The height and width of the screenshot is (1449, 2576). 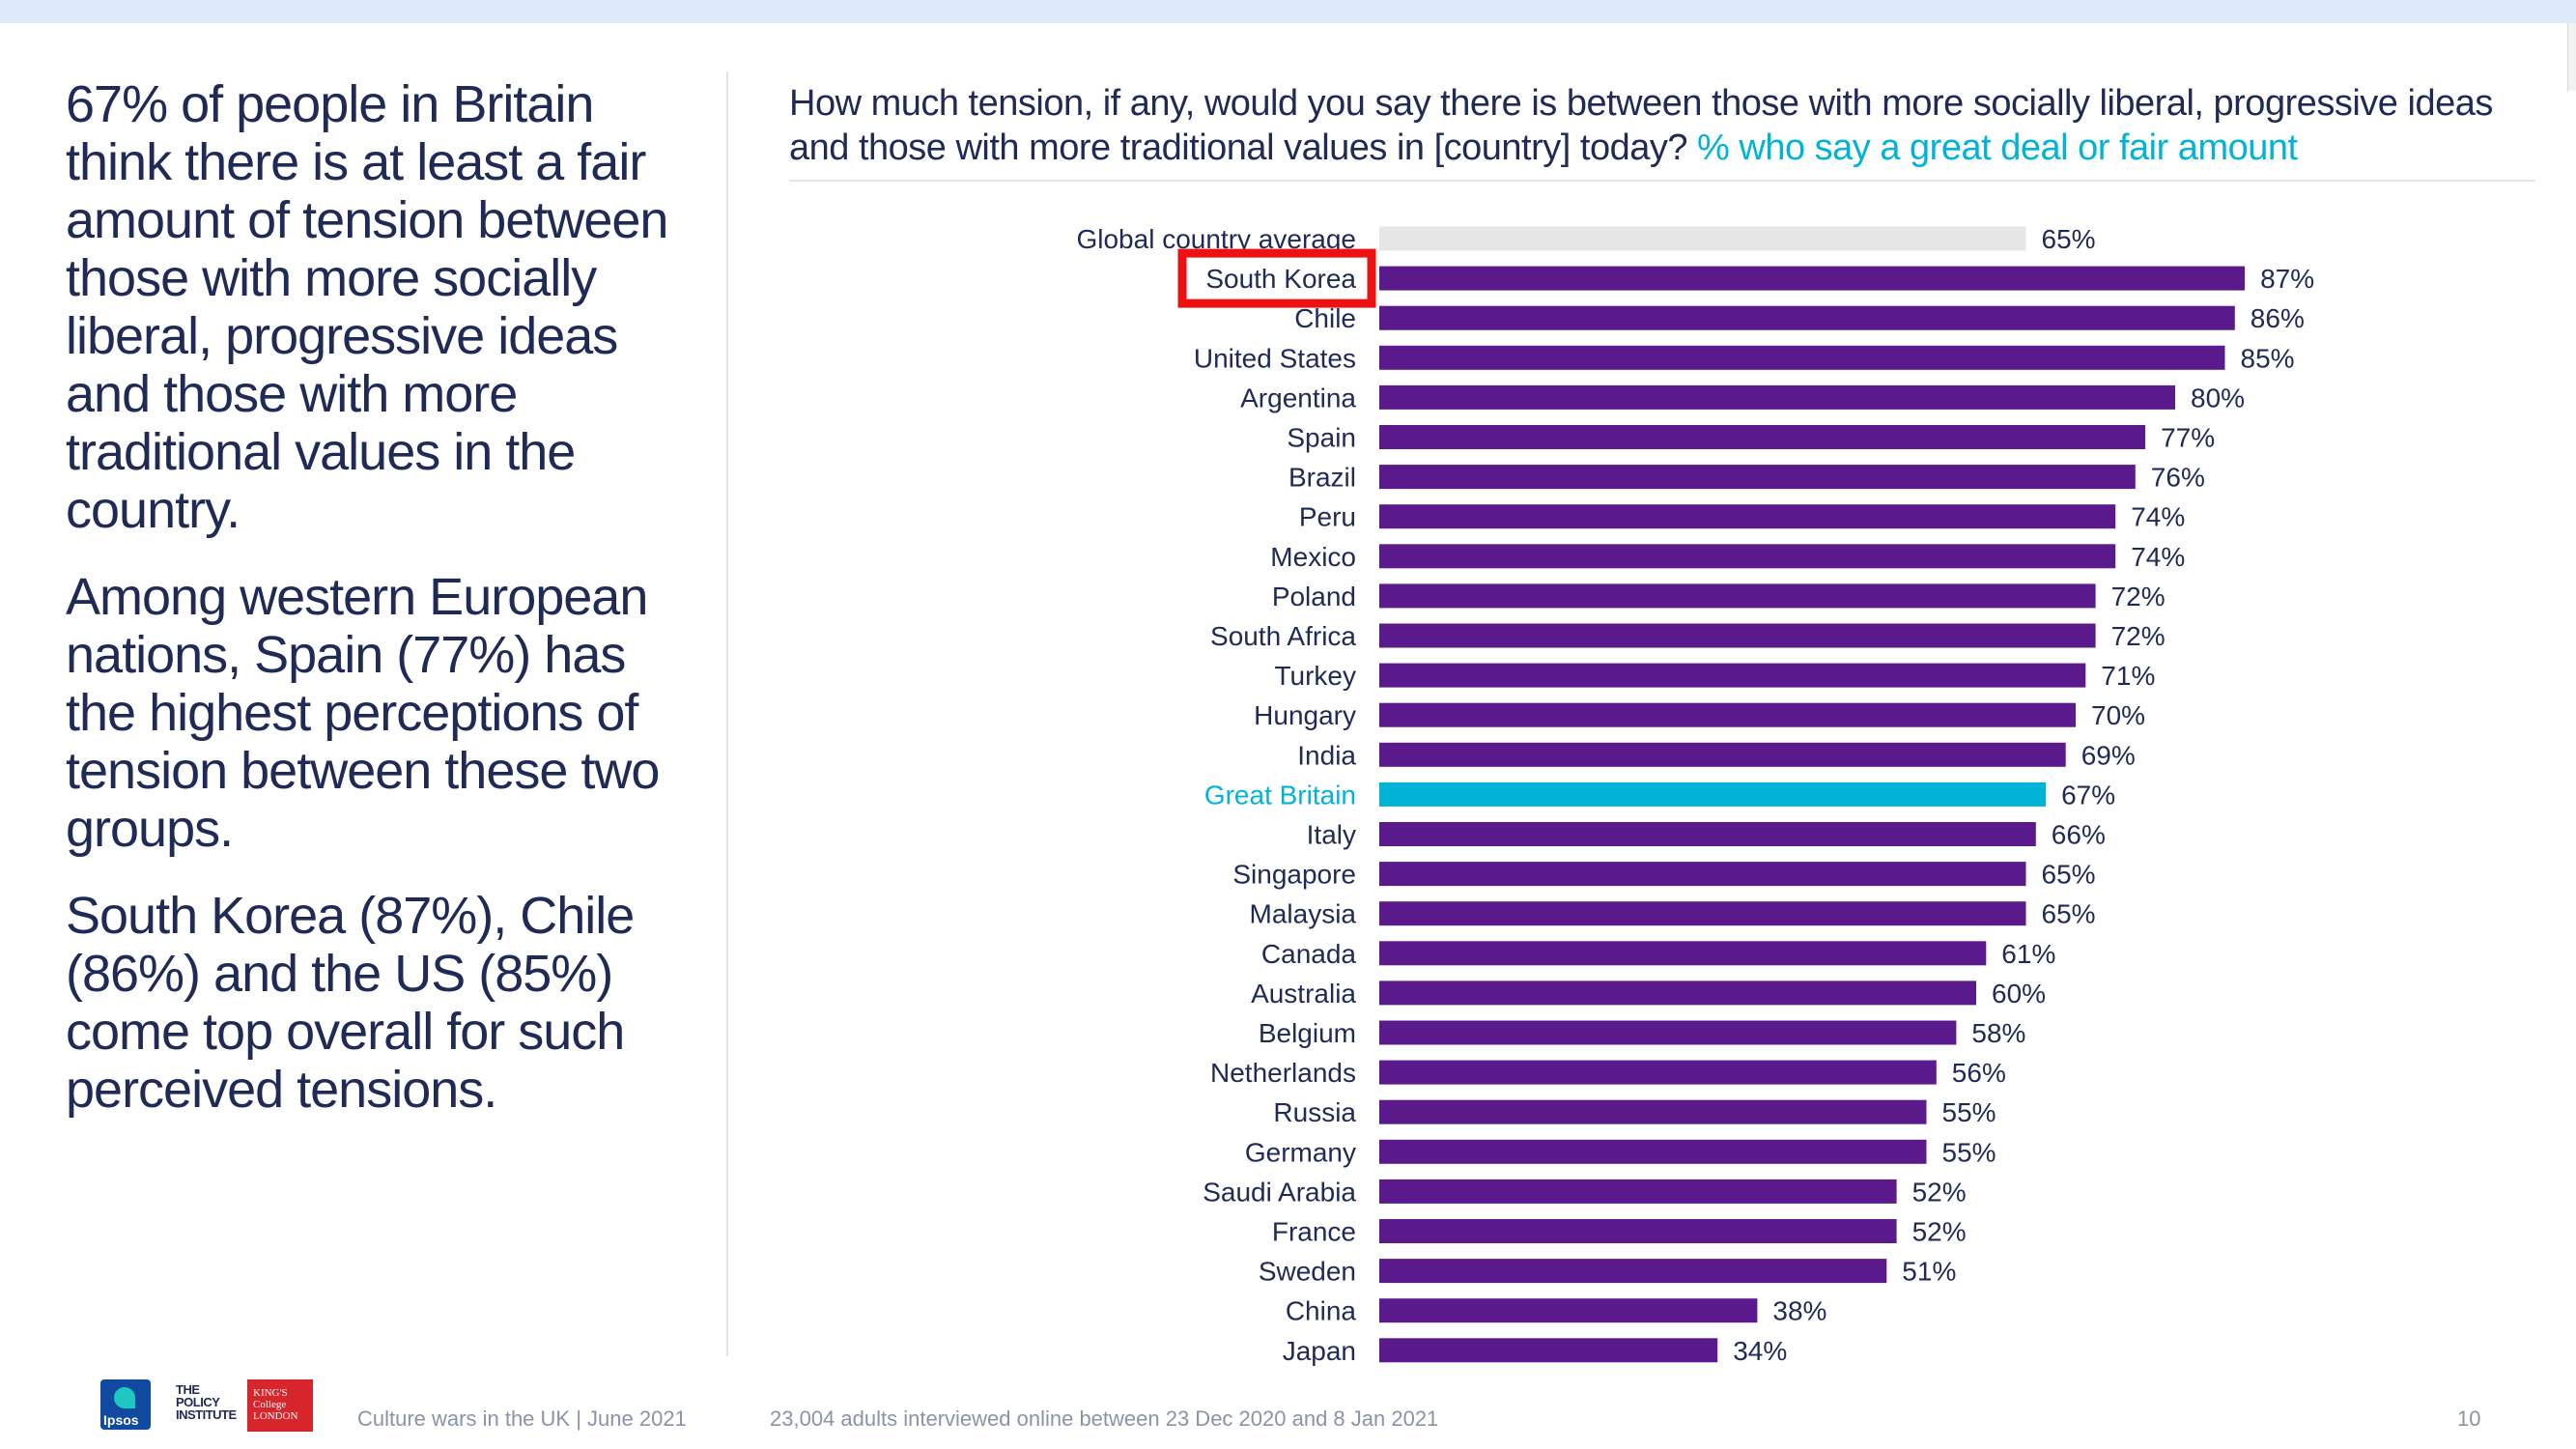 What do you see at coordinates (1313, 557) in the screenshot?
I see `category-label-mexico: Mexico` at bounding box center [1313, 557].